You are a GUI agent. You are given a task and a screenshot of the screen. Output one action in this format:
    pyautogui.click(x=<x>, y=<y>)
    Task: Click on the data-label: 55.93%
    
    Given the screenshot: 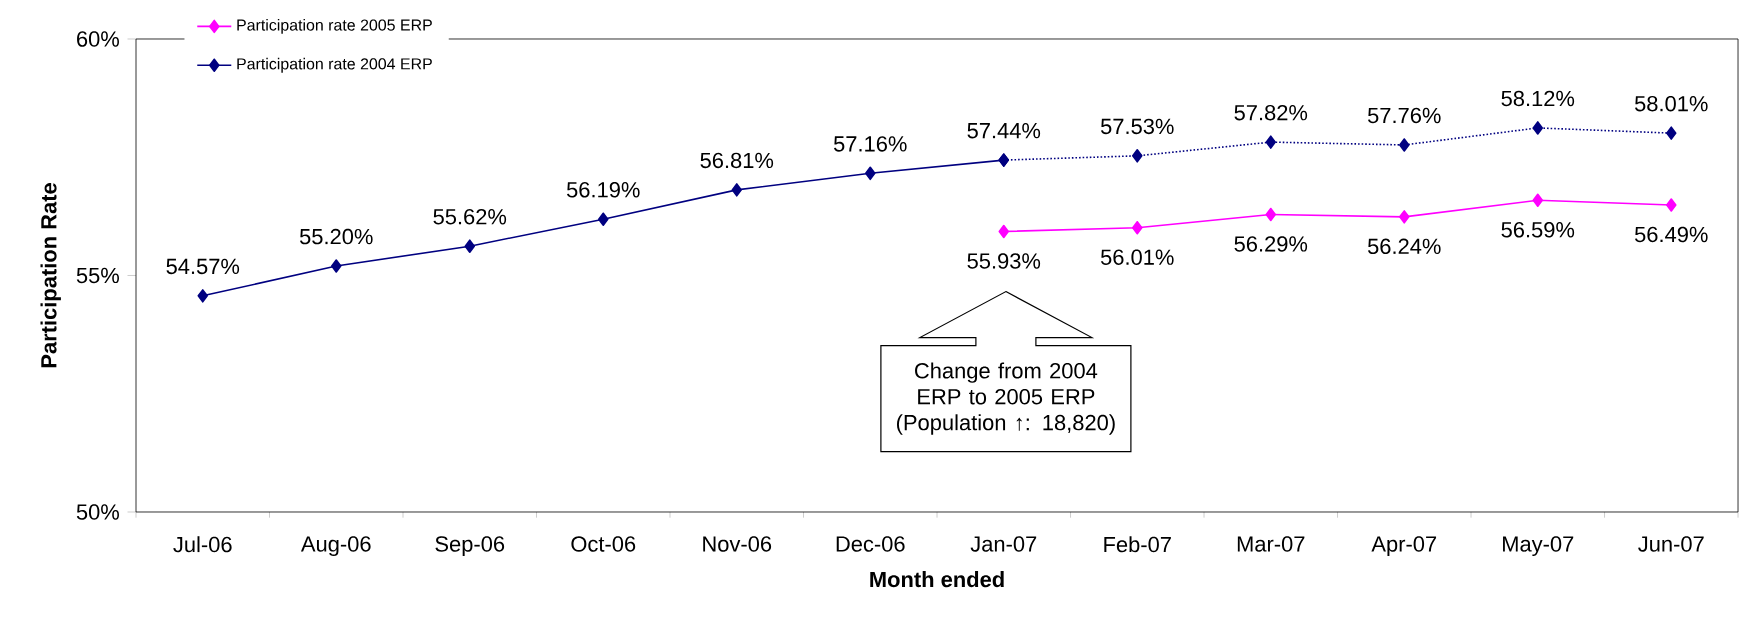 What is the action you would take?
    pyautogui.click(x=1004, y=261)
    